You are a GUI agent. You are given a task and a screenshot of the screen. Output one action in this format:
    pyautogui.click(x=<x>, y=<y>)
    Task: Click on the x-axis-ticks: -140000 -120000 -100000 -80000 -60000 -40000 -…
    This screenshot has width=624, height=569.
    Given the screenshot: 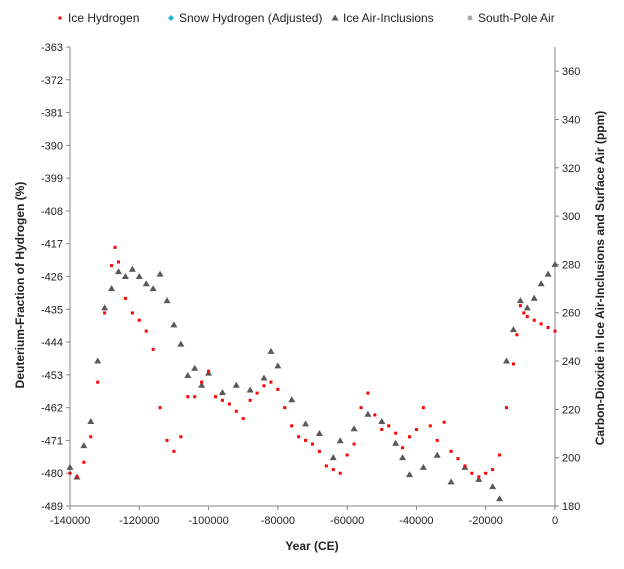 What is the action you would take?
    pyautogui.click(x=304, y=516)
    